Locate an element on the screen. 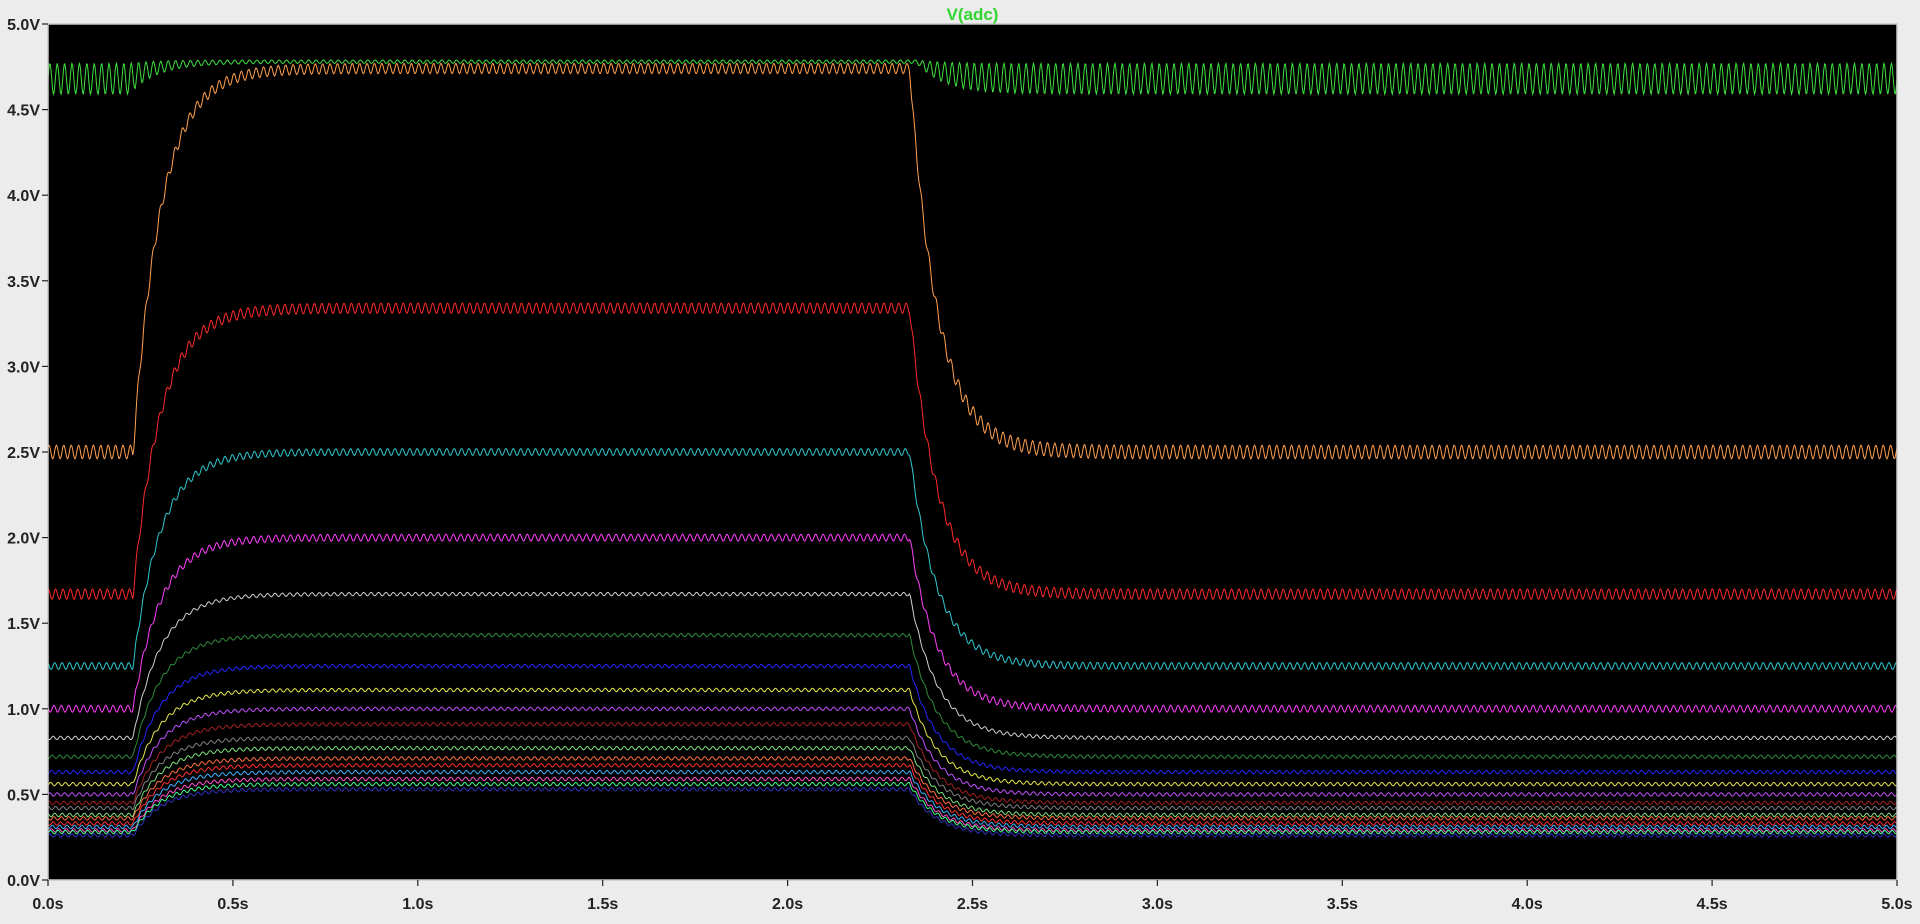 This screenshot has width=1920, height=924. y-tick-label: 1.0V is located at coordinates (23, 710).